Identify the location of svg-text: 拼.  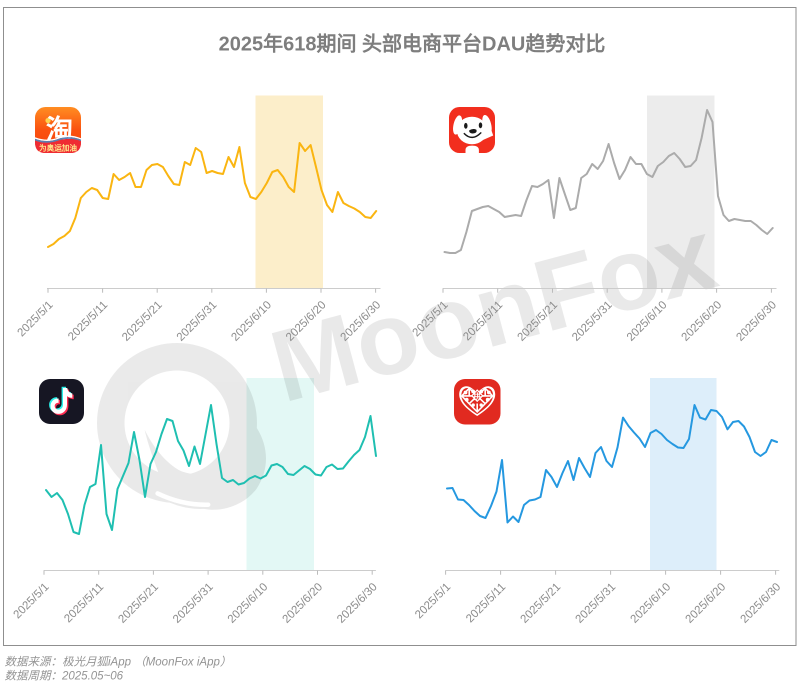
(477, 396).